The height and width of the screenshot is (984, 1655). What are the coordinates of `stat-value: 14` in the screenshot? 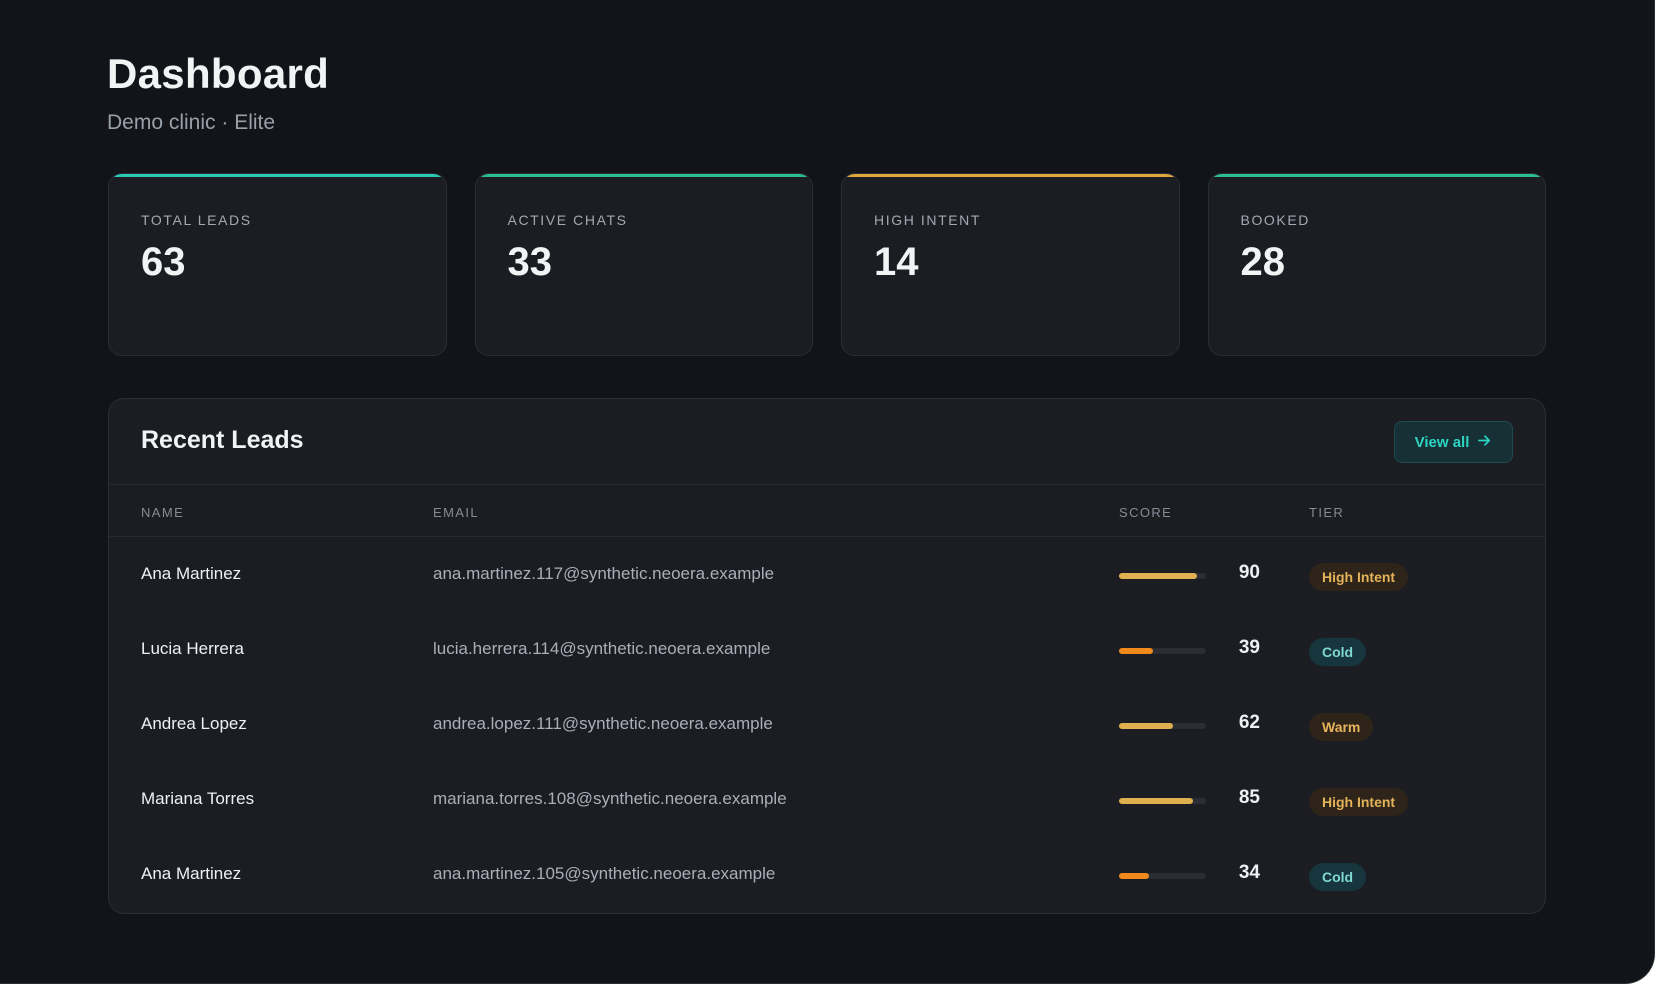 It's located at (896, 262).